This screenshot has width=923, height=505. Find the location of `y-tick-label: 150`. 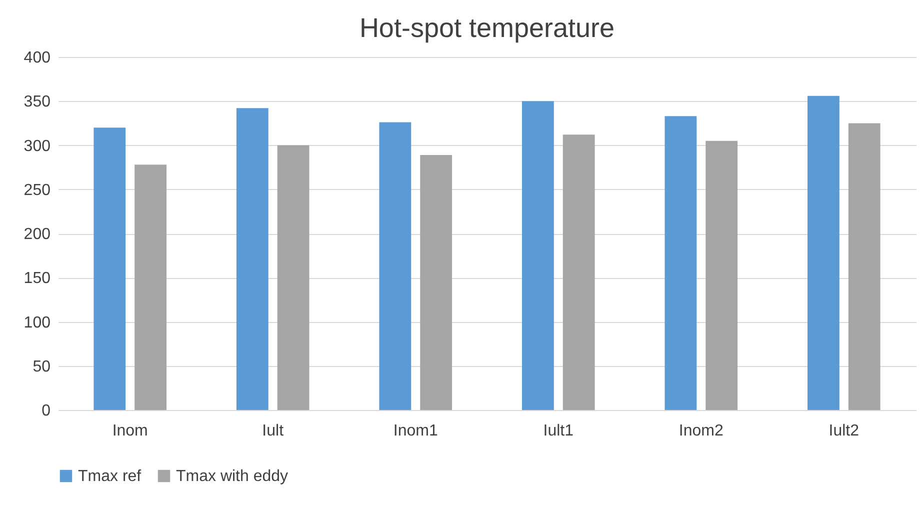

y-tick-label: 150 is located at coordinates (37, 279).